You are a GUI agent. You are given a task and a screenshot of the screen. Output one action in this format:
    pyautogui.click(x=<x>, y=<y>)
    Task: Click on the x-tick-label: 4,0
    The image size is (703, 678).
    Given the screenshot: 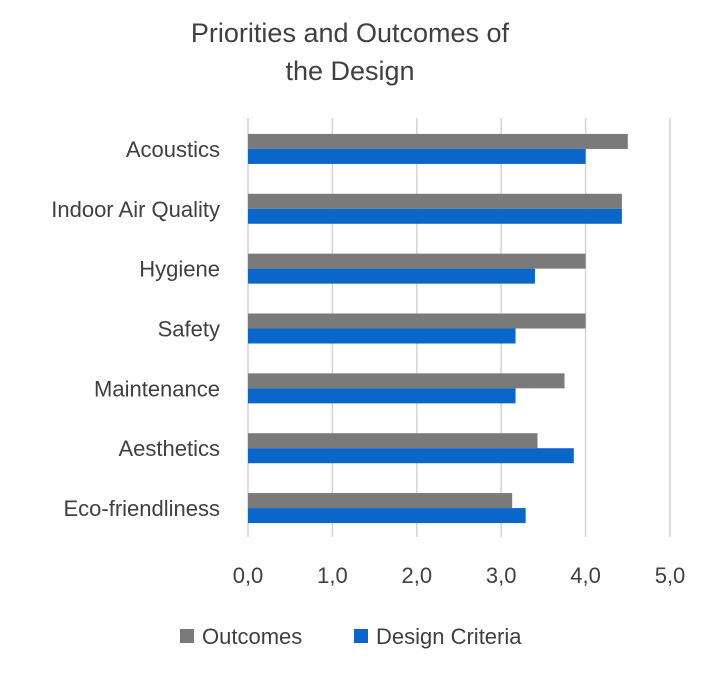 What is the action you would take?
    pyautogui.click(x=585, y=575)
    